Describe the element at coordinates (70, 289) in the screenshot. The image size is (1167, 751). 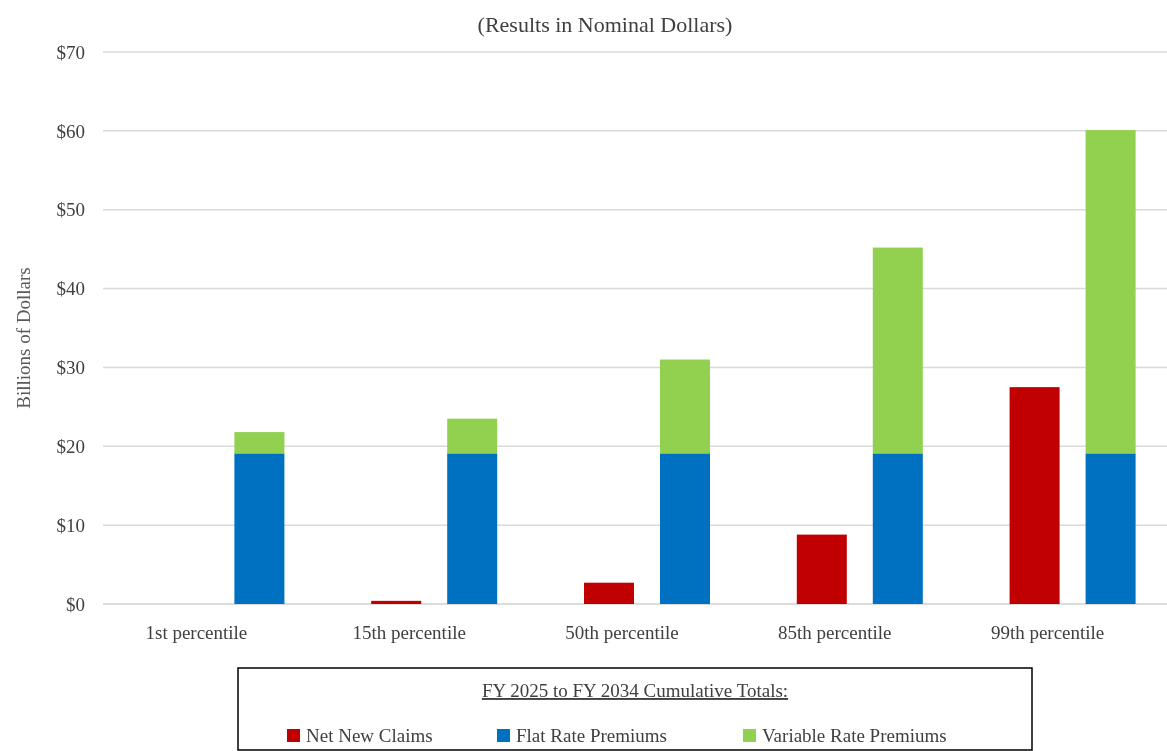
I see `y-tick-label: $40` at that location.